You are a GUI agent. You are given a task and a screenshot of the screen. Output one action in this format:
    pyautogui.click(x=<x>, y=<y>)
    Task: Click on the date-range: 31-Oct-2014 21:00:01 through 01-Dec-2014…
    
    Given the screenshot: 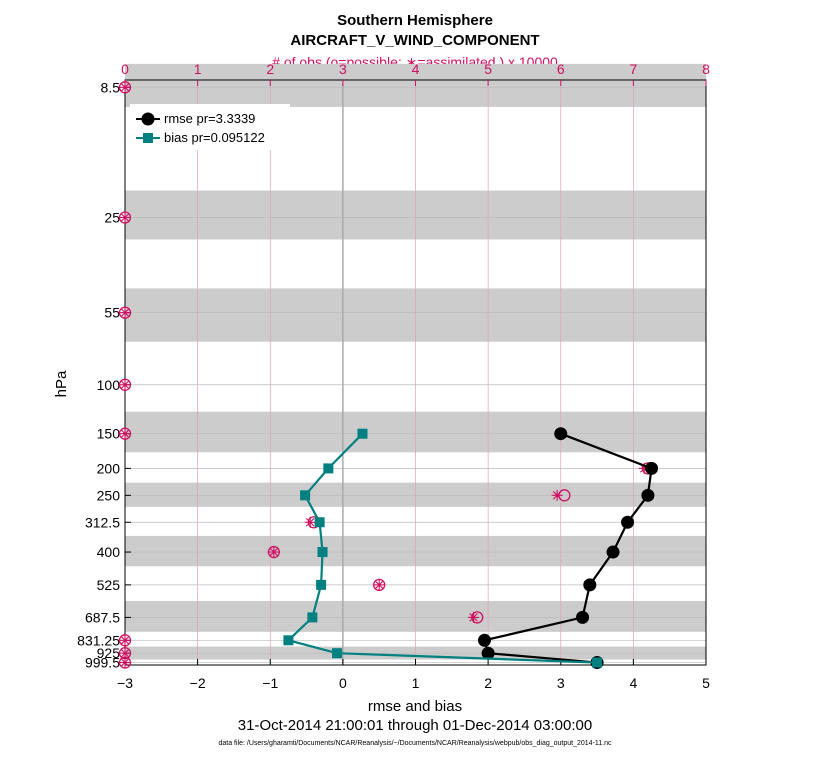 What is the action you would take?
    pyautogui.click(x=415, y=725)
    